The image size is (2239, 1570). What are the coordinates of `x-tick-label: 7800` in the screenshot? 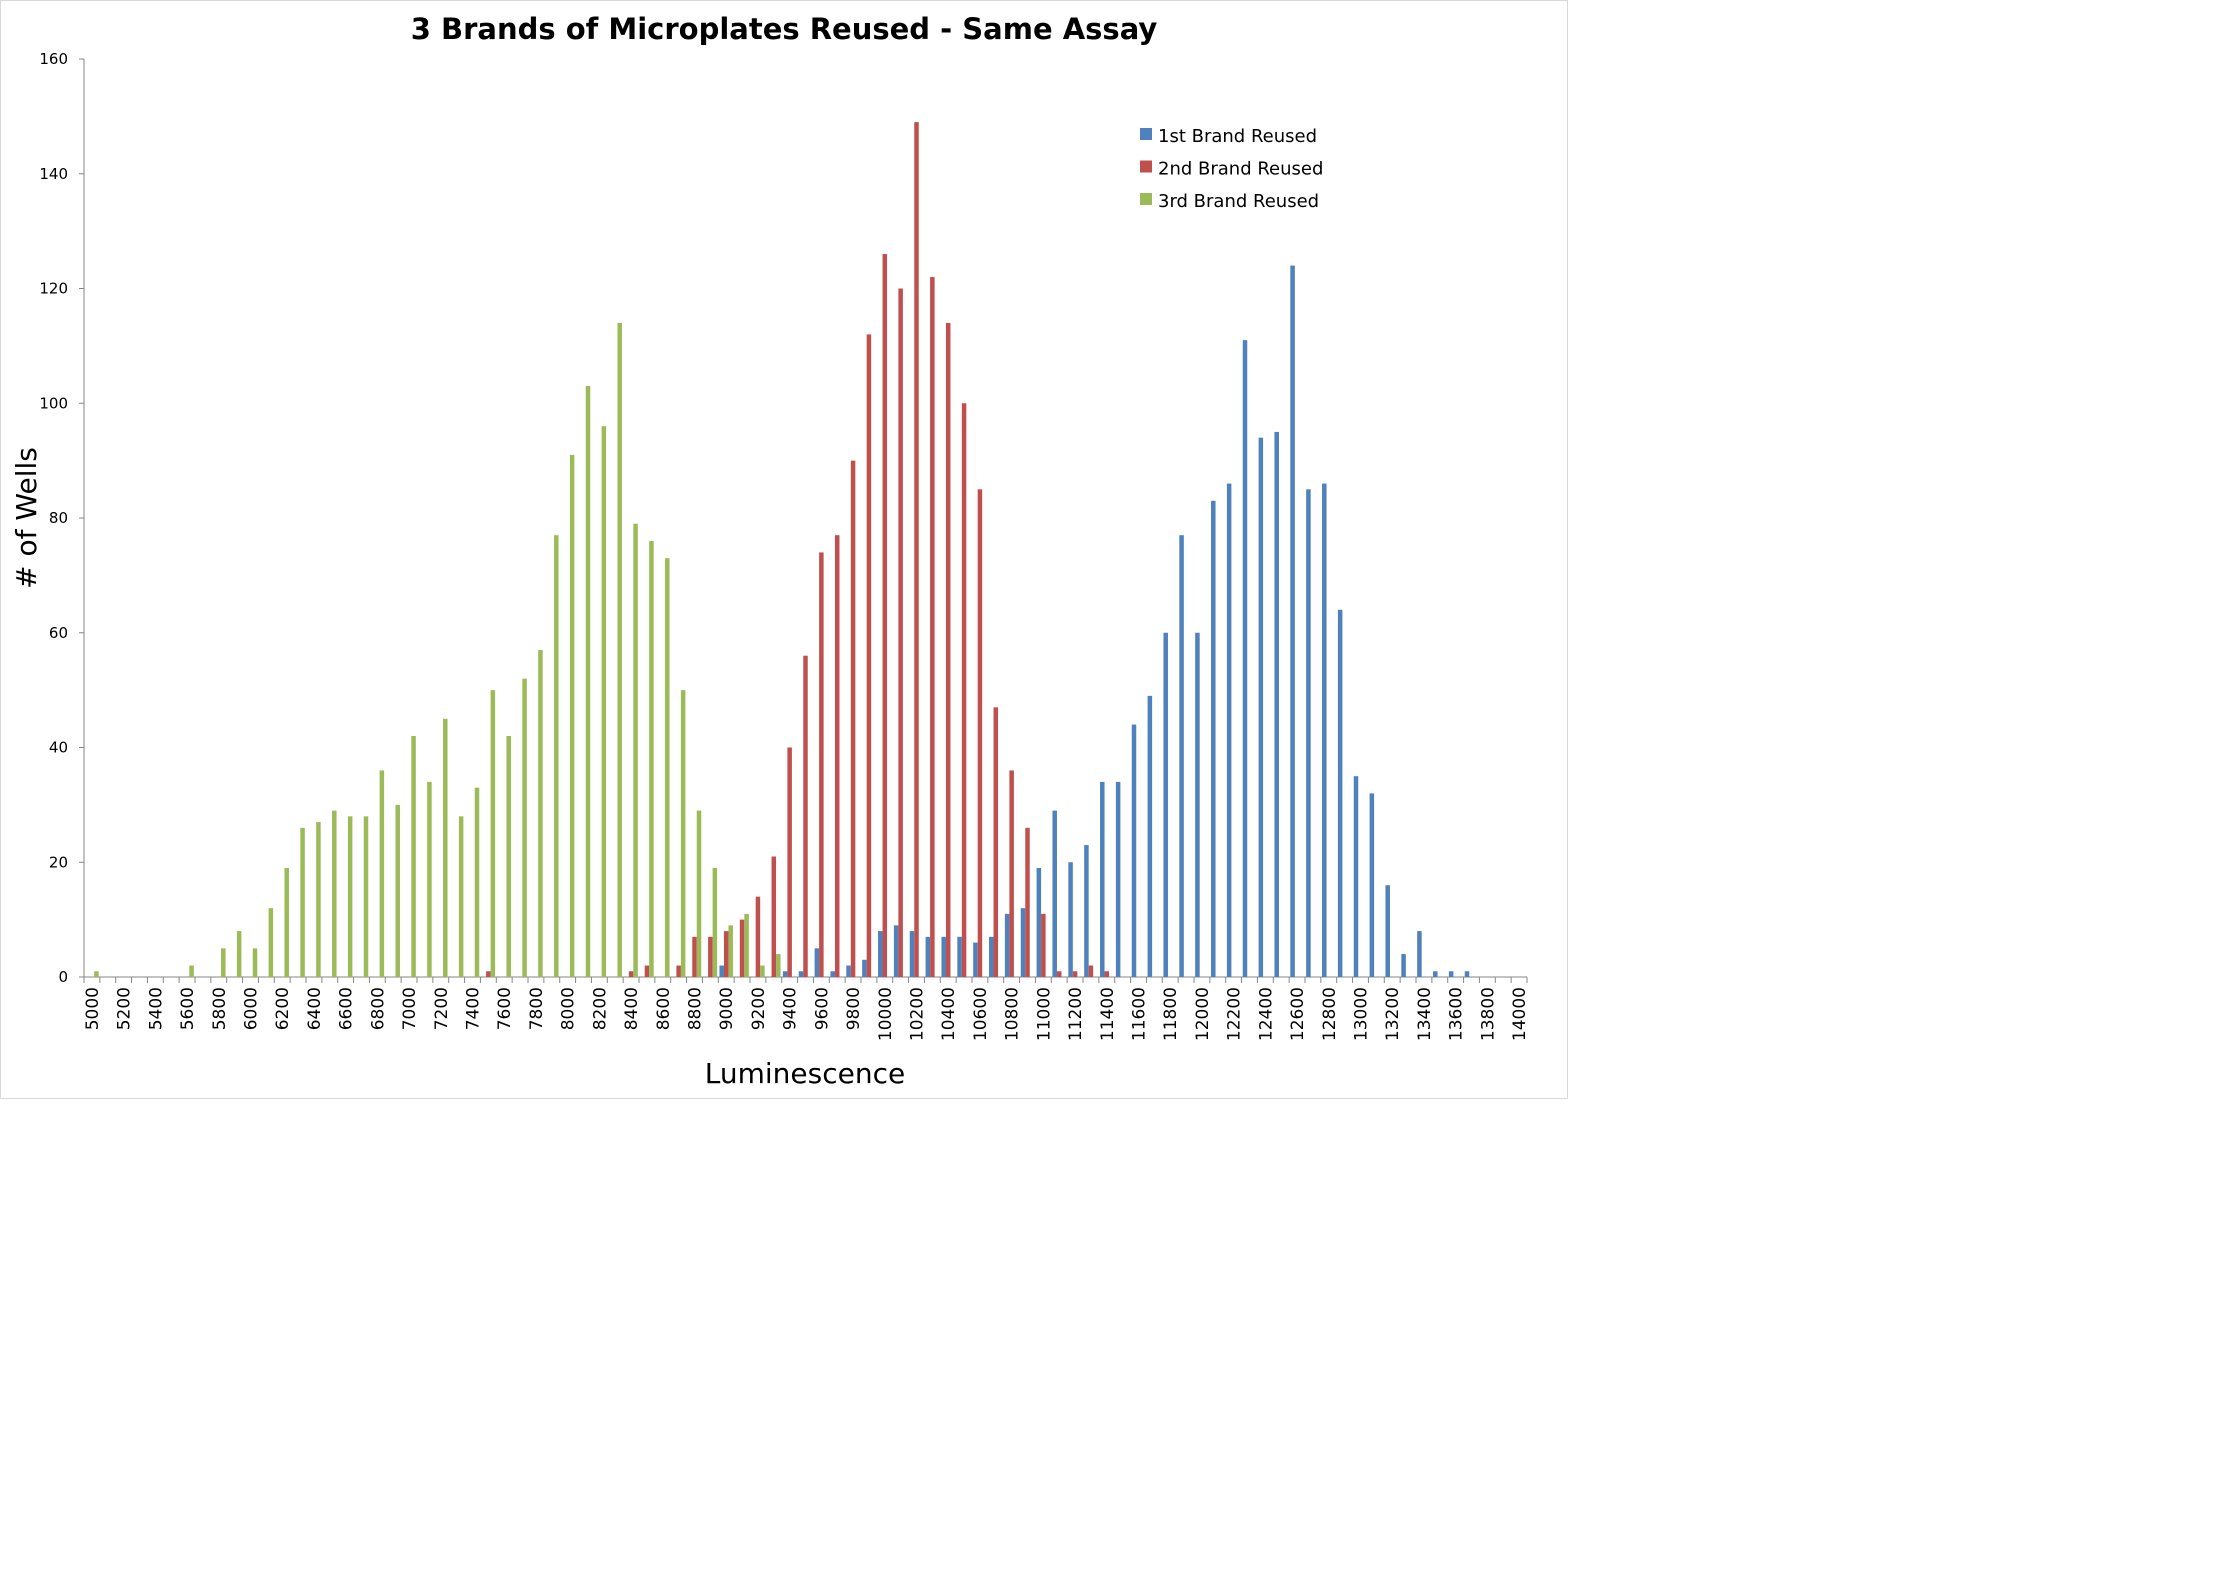 It's located at (537, 1008).